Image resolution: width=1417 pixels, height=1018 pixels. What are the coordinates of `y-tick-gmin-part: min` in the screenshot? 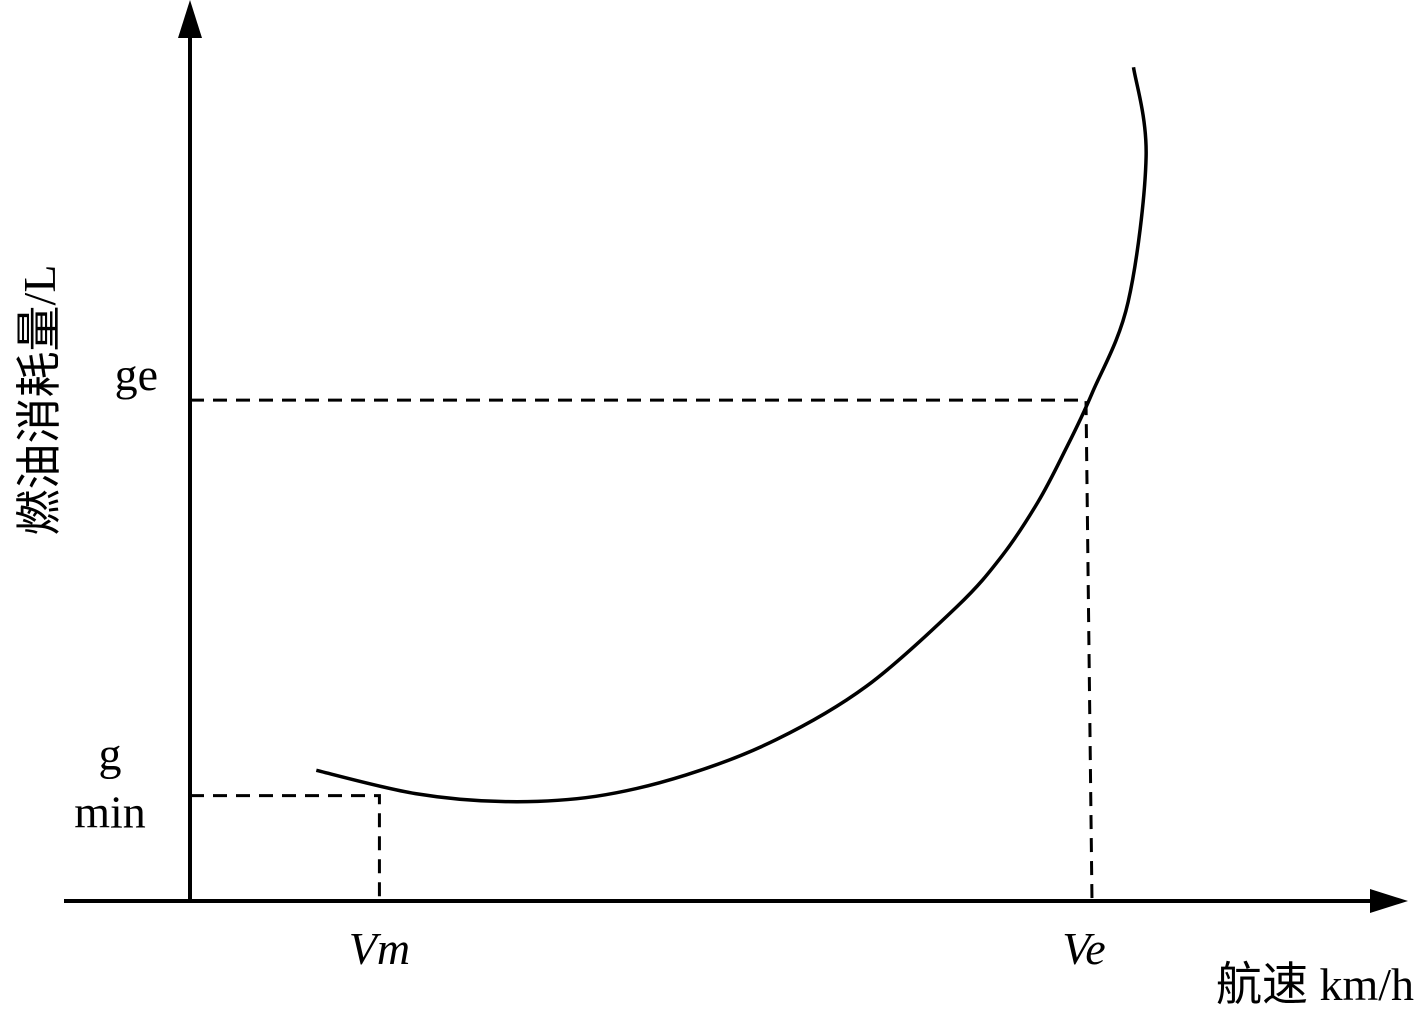 It's located at (110, 812).